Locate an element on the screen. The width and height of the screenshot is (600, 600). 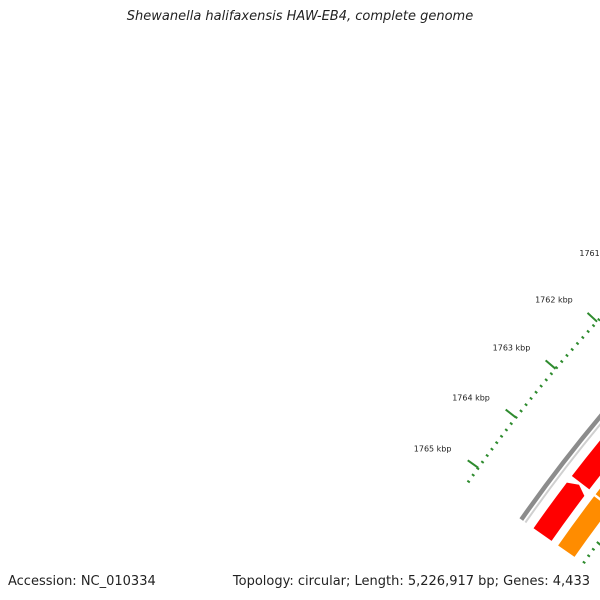
genome-backbone-shadow is located at coordinates (562, 473).